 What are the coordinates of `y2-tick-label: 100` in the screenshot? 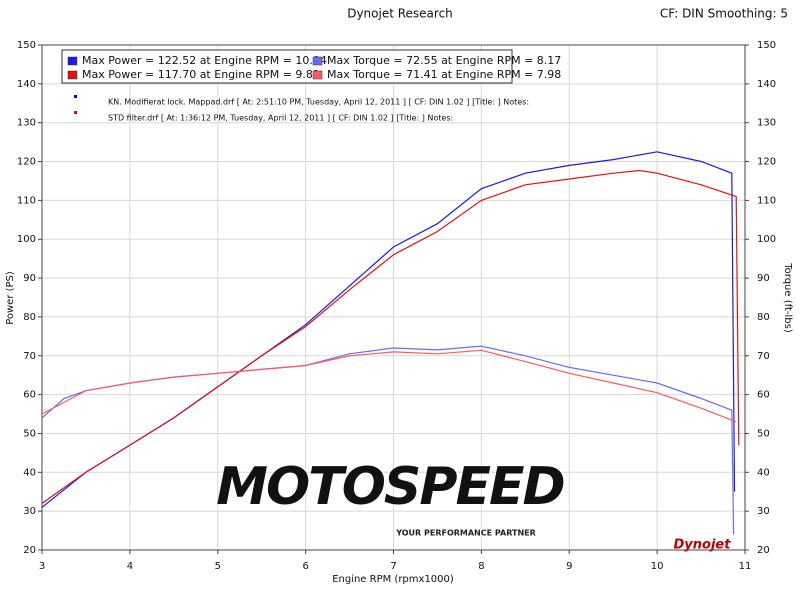 It's located at (766, 239).